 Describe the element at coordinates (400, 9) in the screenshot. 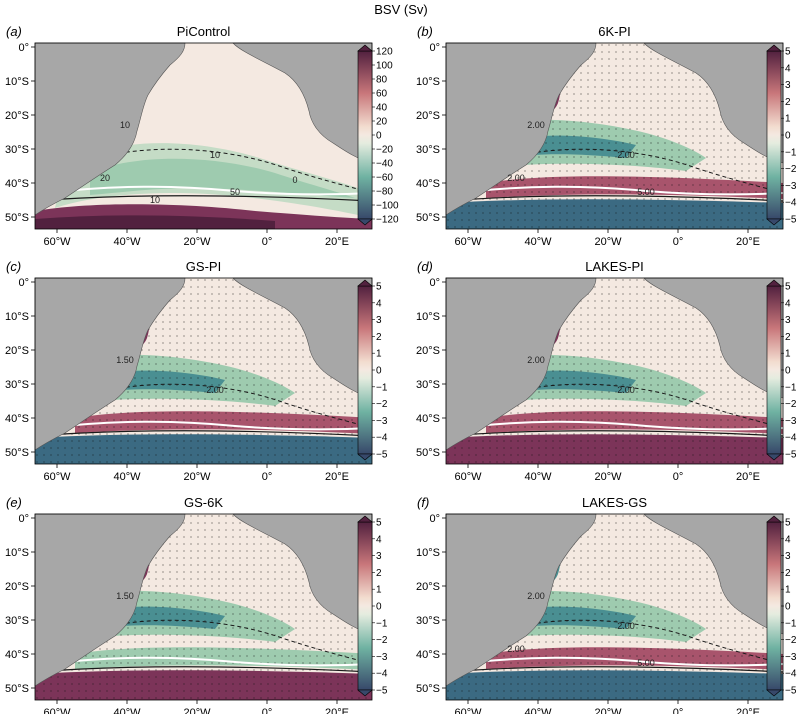

I see `figure-title: BSV (Sv)` at that location.